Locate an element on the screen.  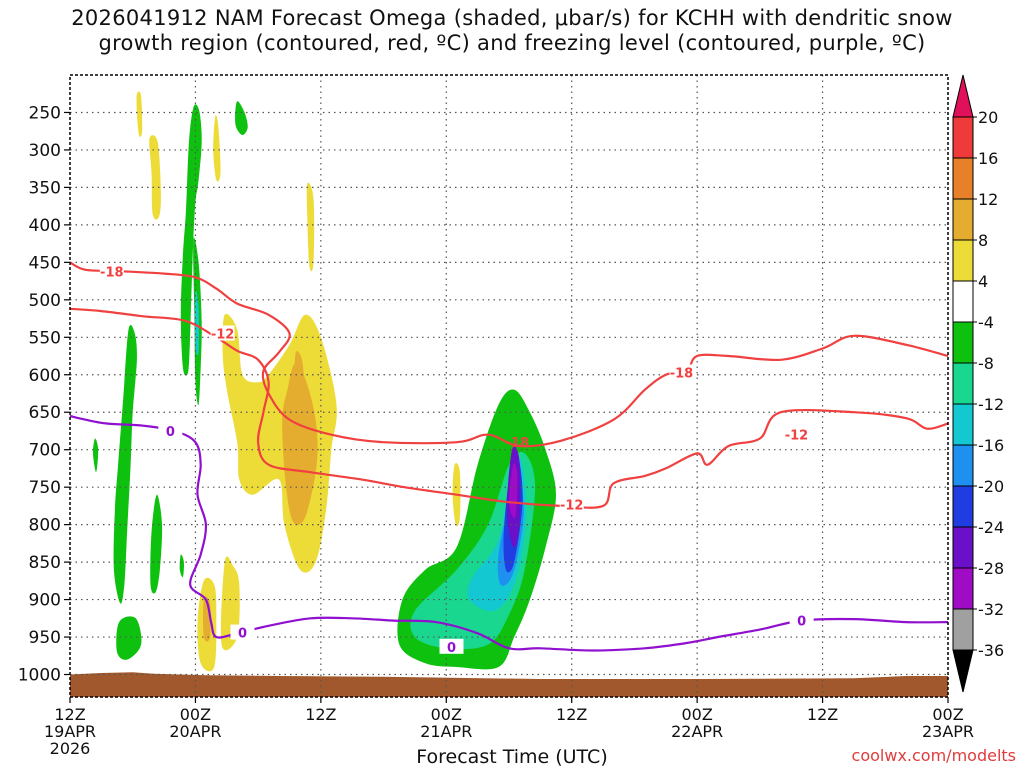
colorbar-label: 4 is located at coordinates (983, 281).